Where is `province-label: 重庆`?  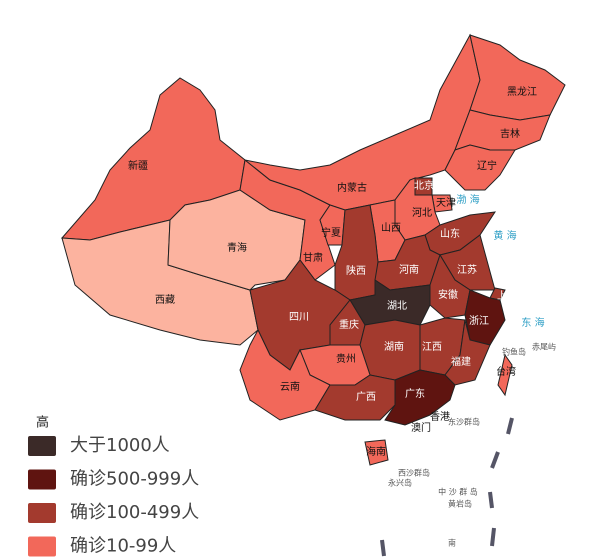
province-label: 重庆 is located at coordinates (349, 324).